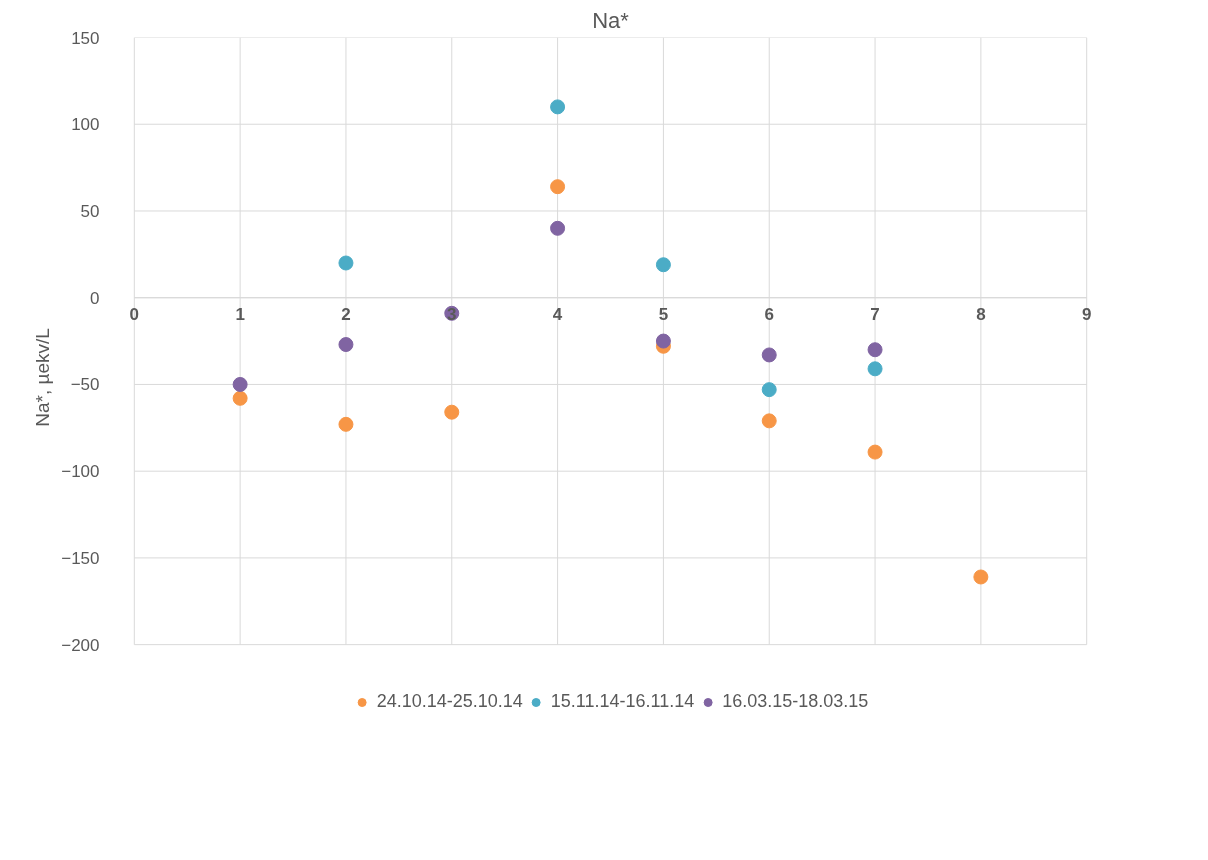 The width and height of the screenshot is (1208, 860). Describe the element at coordinates (85, 385) in the screenshot. I see `y-tick-label: −50` at that location.